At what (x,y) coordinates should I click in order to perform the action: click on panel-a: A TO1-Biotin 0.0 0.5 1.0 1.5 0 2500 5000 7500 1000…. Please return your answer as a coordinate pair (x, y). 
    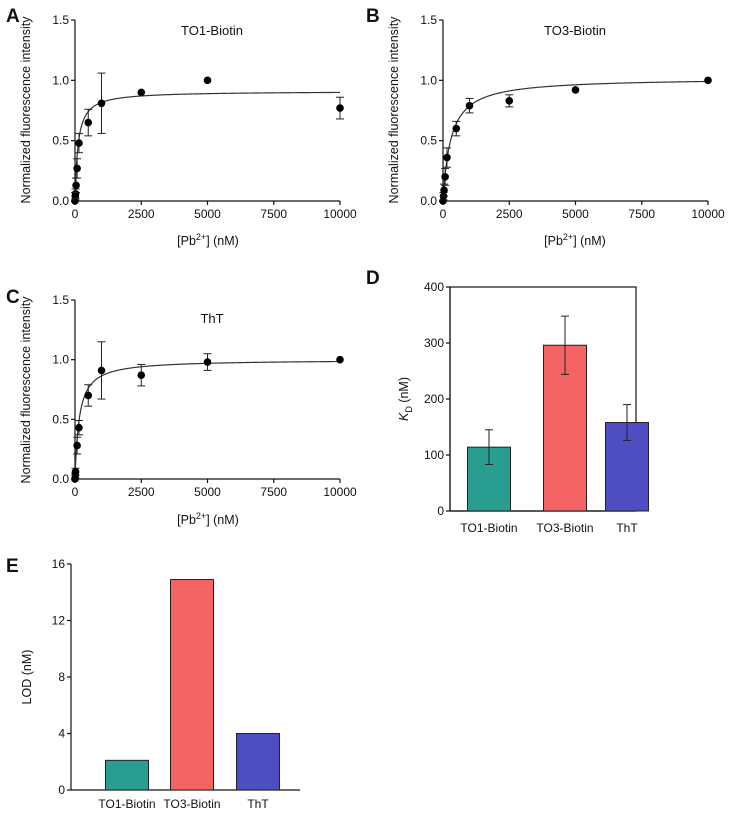
    Looking at the image, I should click on (181, 127).